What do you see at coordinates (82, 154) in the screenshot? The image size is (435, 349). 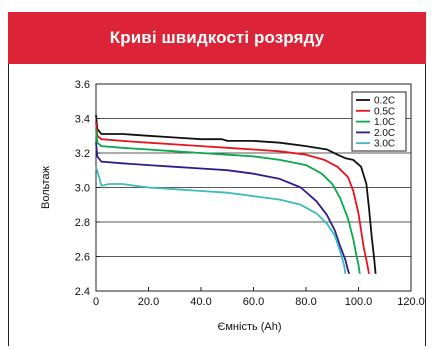 I see `y-tick-label: 3.2` at bounding box center [82, 154].